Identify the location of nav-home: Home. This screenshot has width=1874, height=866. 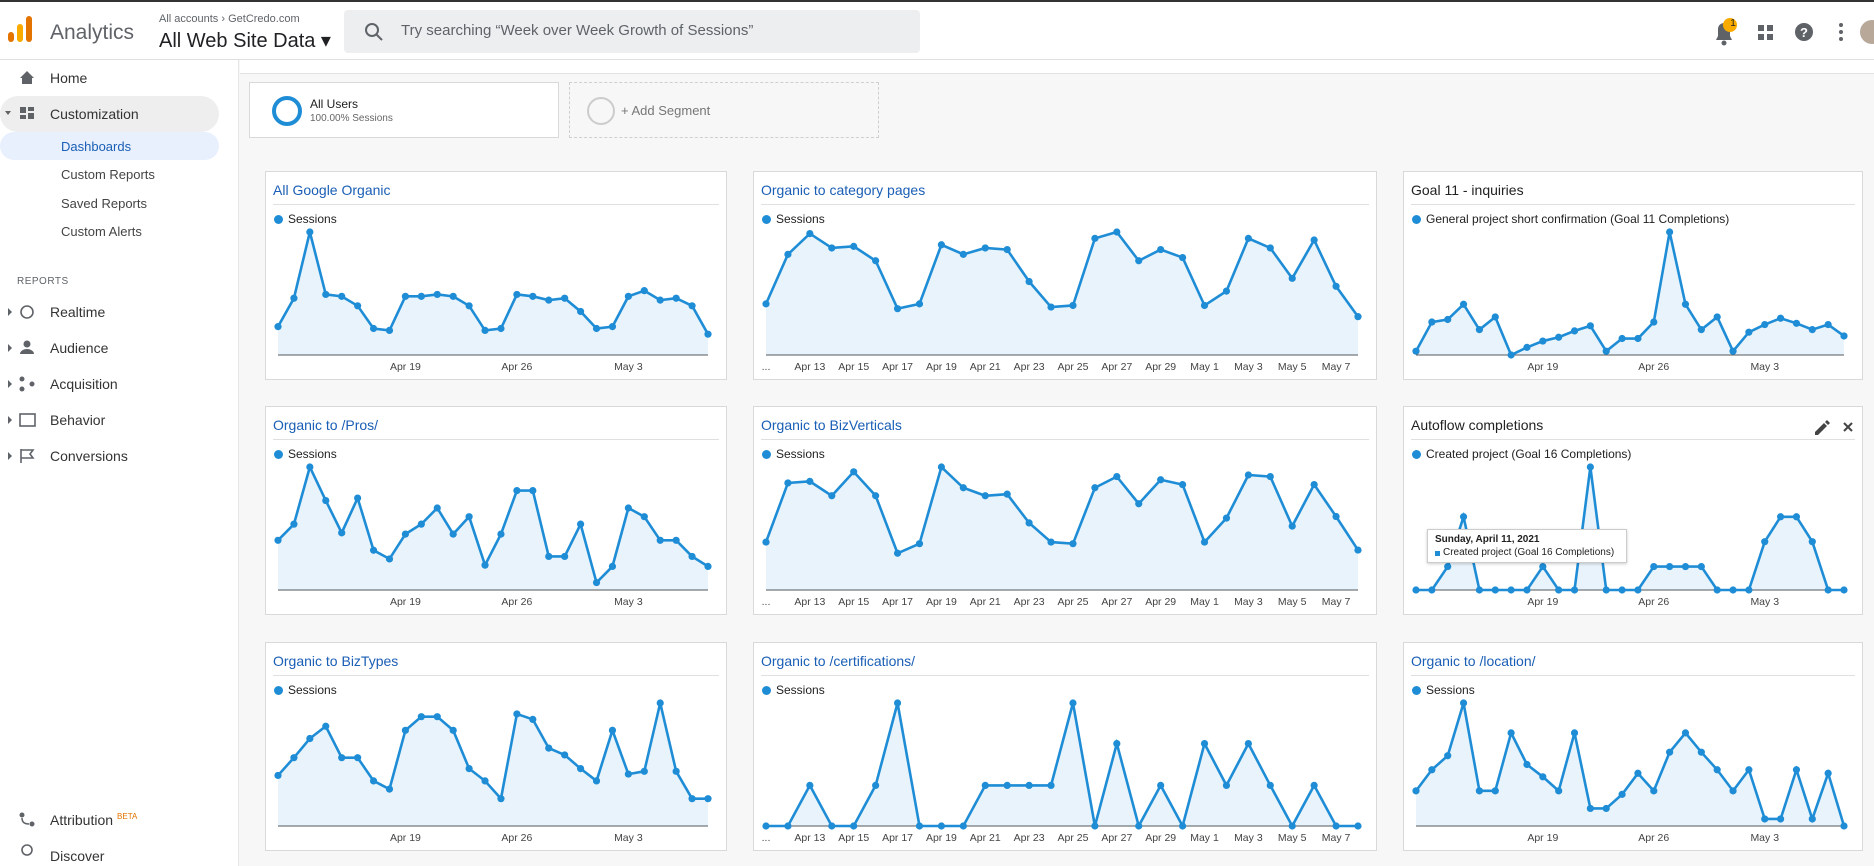
(69, 78).